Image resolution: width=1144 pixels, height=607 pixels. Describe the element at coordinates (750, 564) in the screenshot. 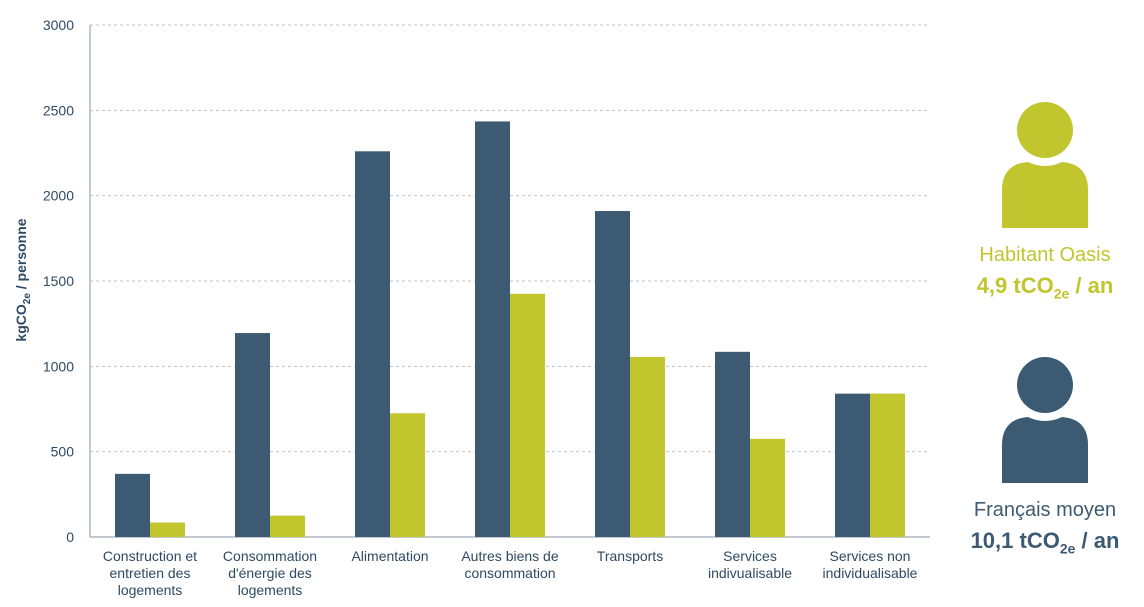

I see `x-category-label: Services indivualisable` at that location.